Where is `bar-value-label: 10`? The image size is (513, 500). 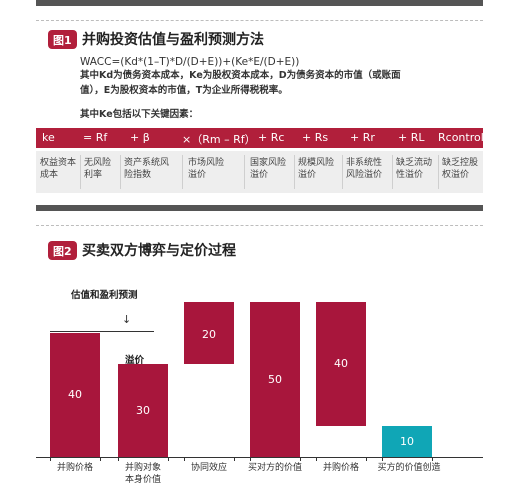
bar-value-label: 10 is located at coordinates (407, 441).